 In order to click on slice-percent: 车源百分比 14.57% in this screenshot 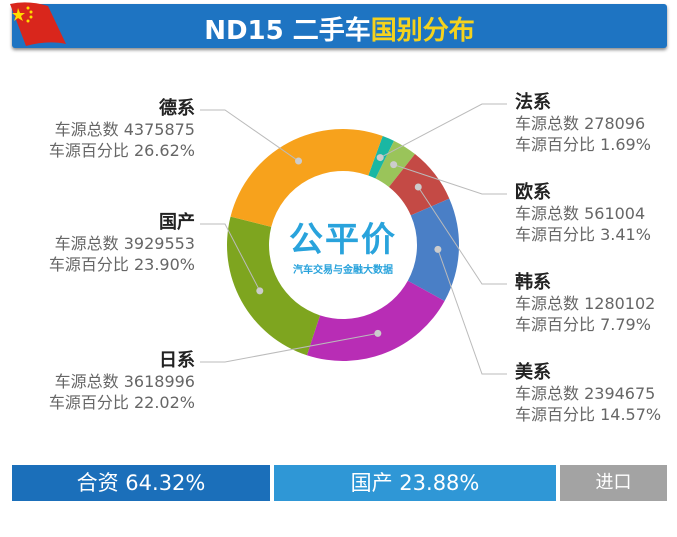, I will do `click(588, 414)`.